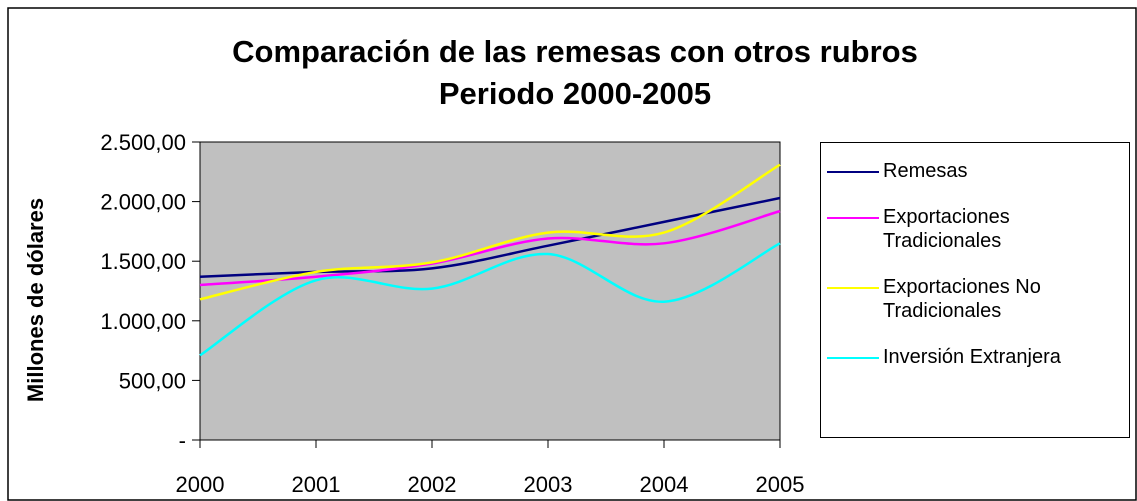 The image size is (1137, 501). I want to click on y-tick-label: -, so click(182, 440).